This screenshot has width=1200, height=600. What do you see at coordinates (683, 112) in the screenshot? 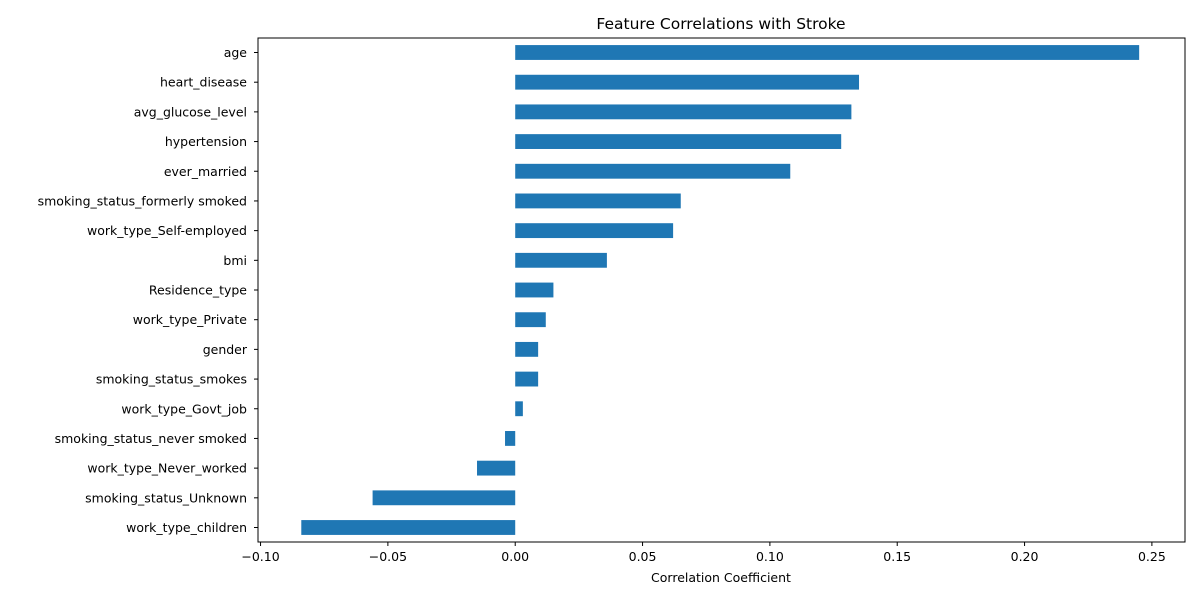
I see `bar-avg-glucose-level` at bounding box center [683, 112].